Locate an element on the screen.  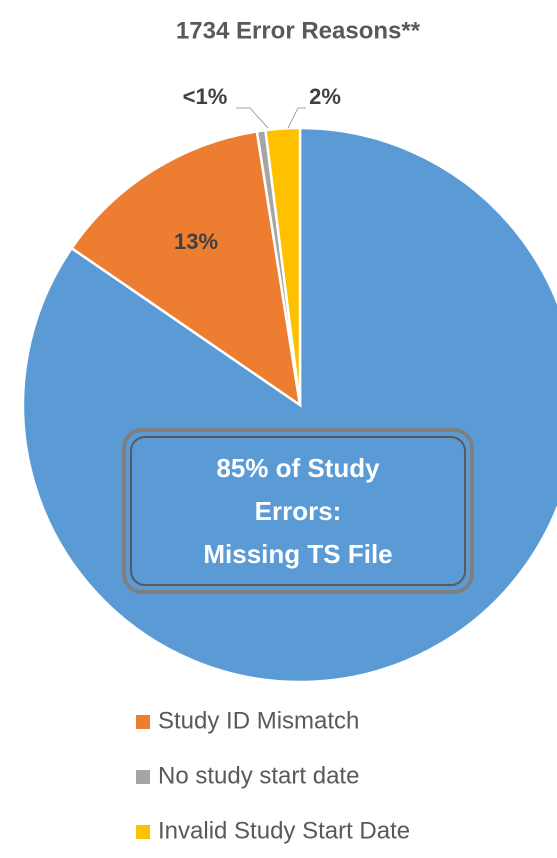
data-label: 2% is located at coordinates (325, 96).